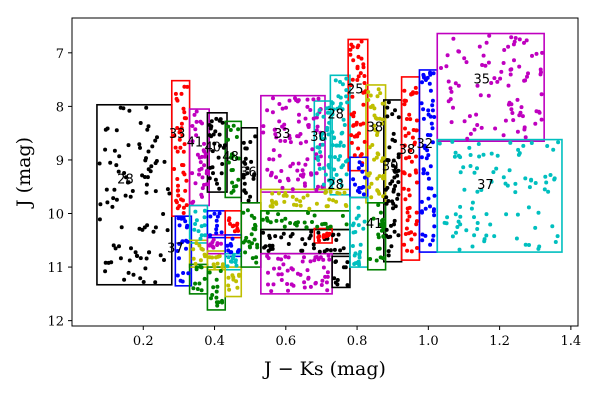 The height and width of the screenshot is (400, 600). I want to click on count-annotation: 28, so click(335, 185).